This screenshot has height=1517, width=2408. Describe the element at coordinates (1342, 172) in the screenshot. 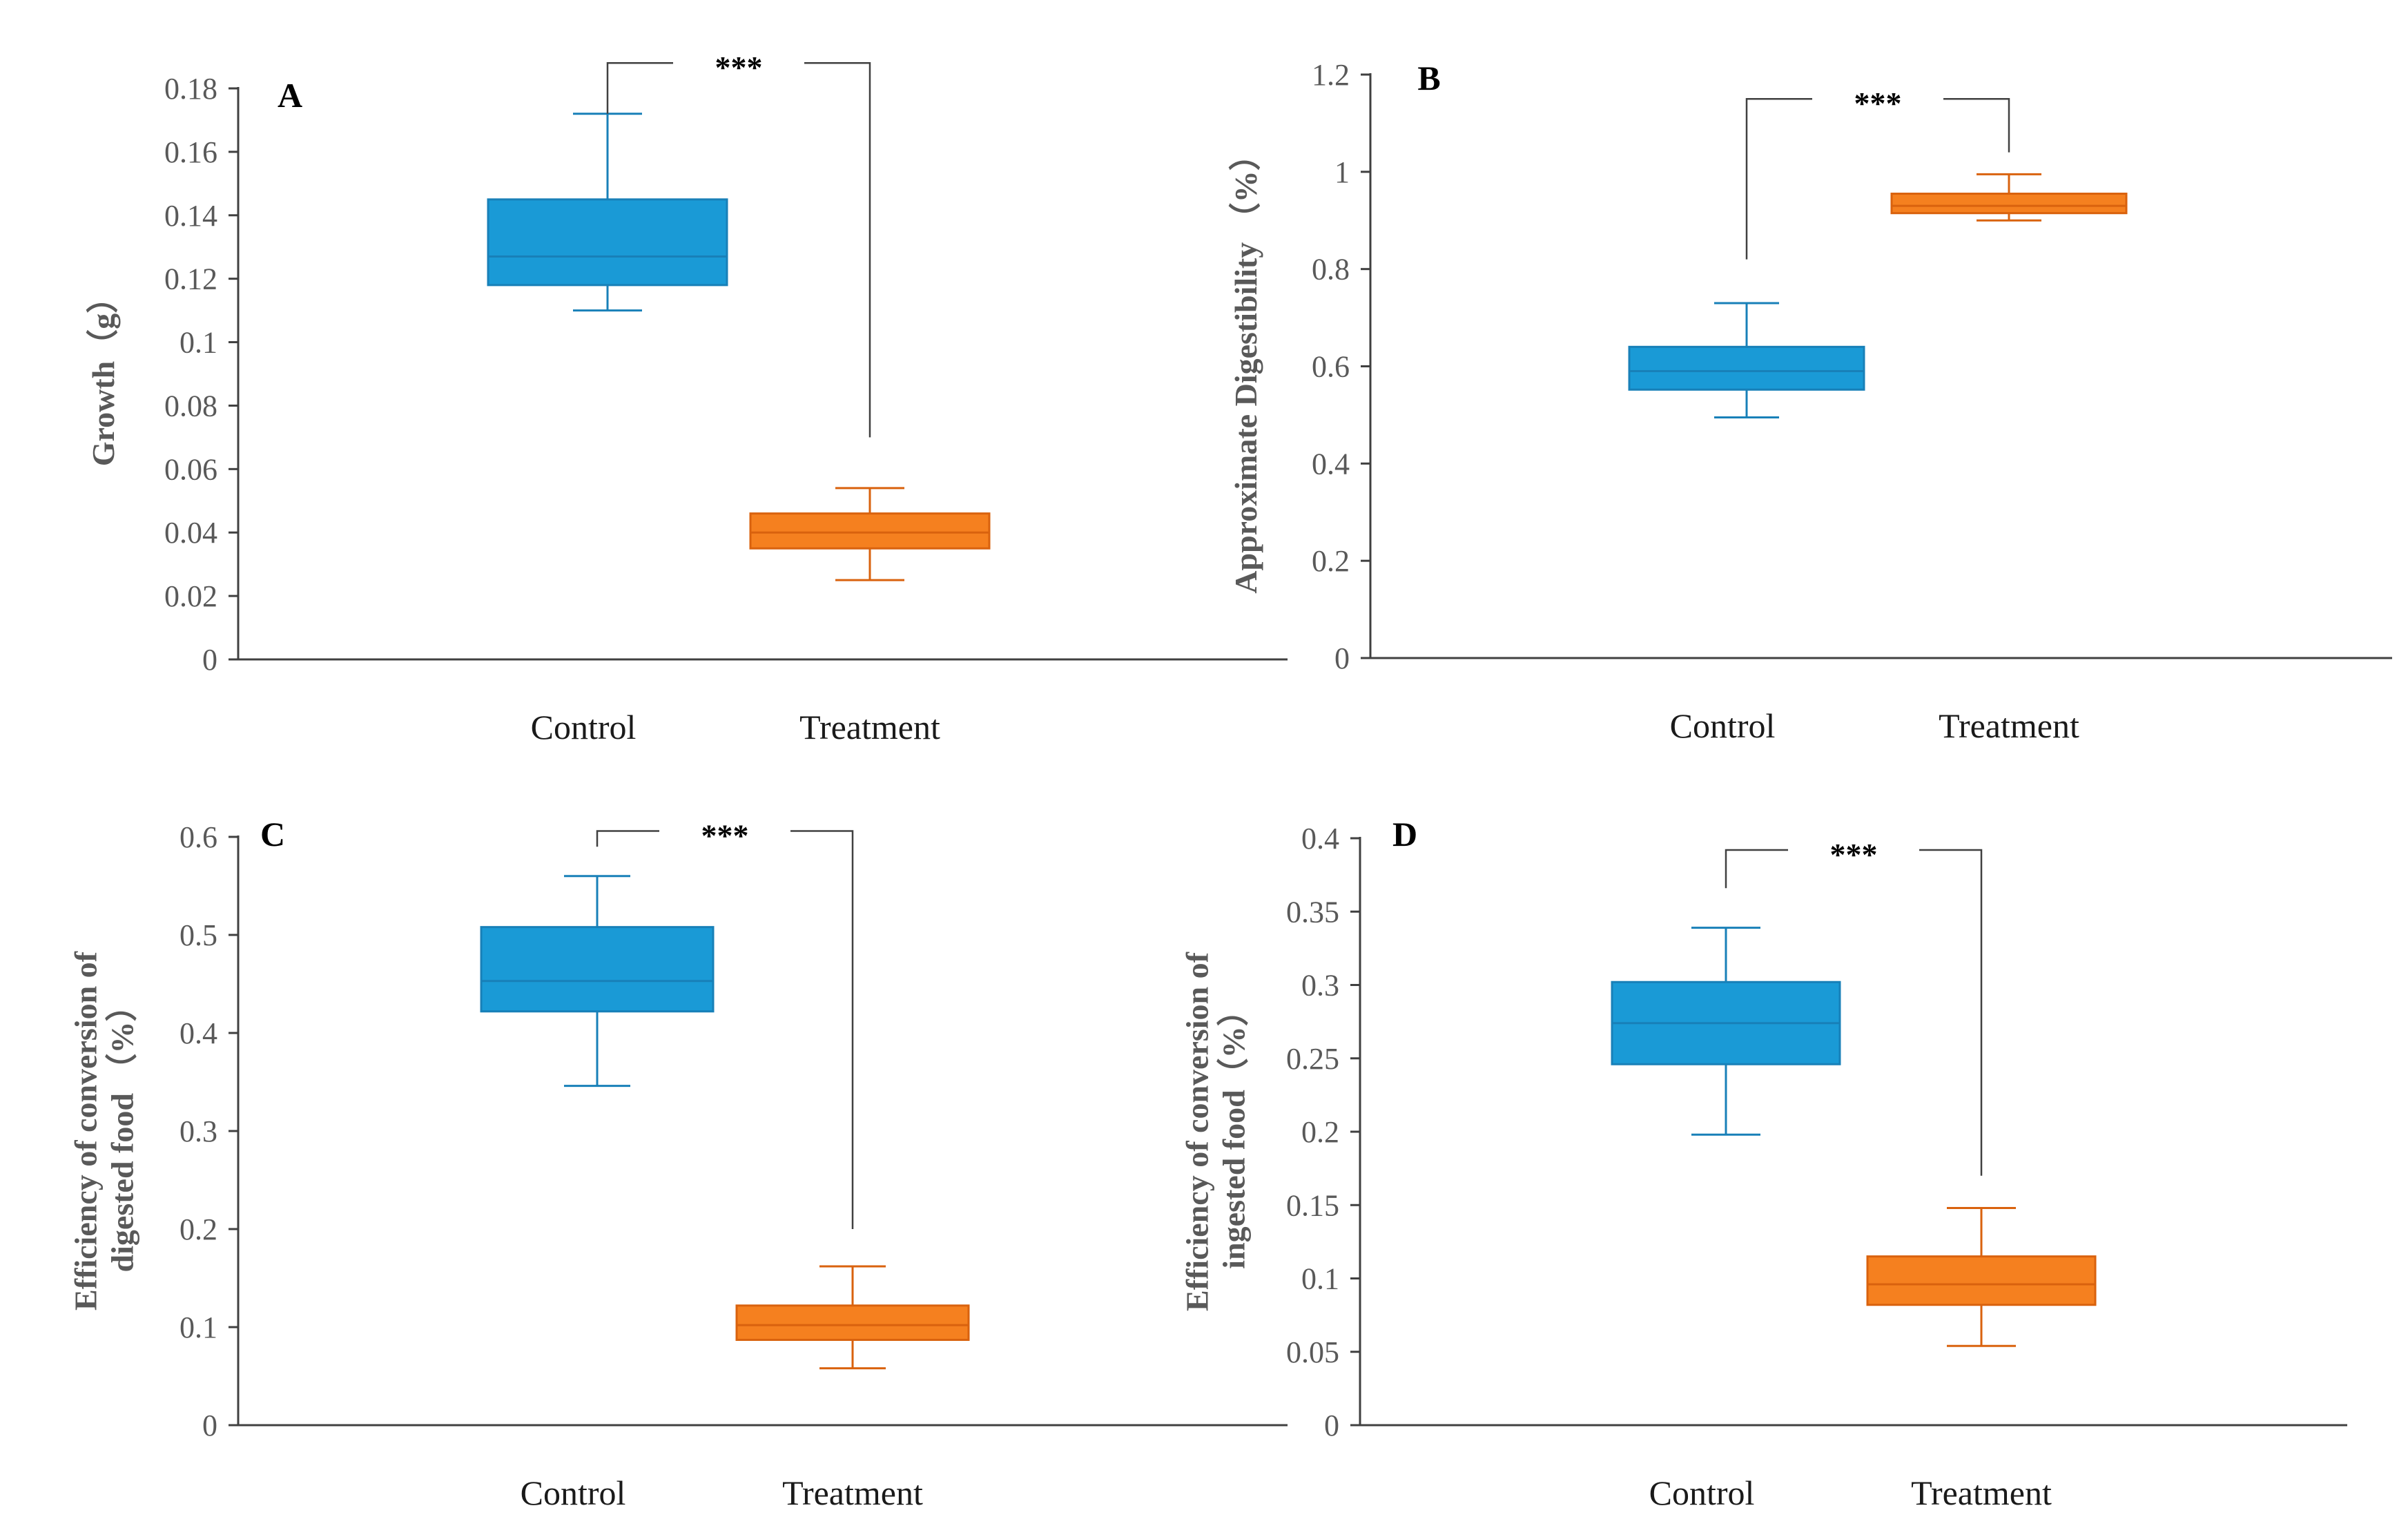

I see `y-tick-label: 1` at that location.